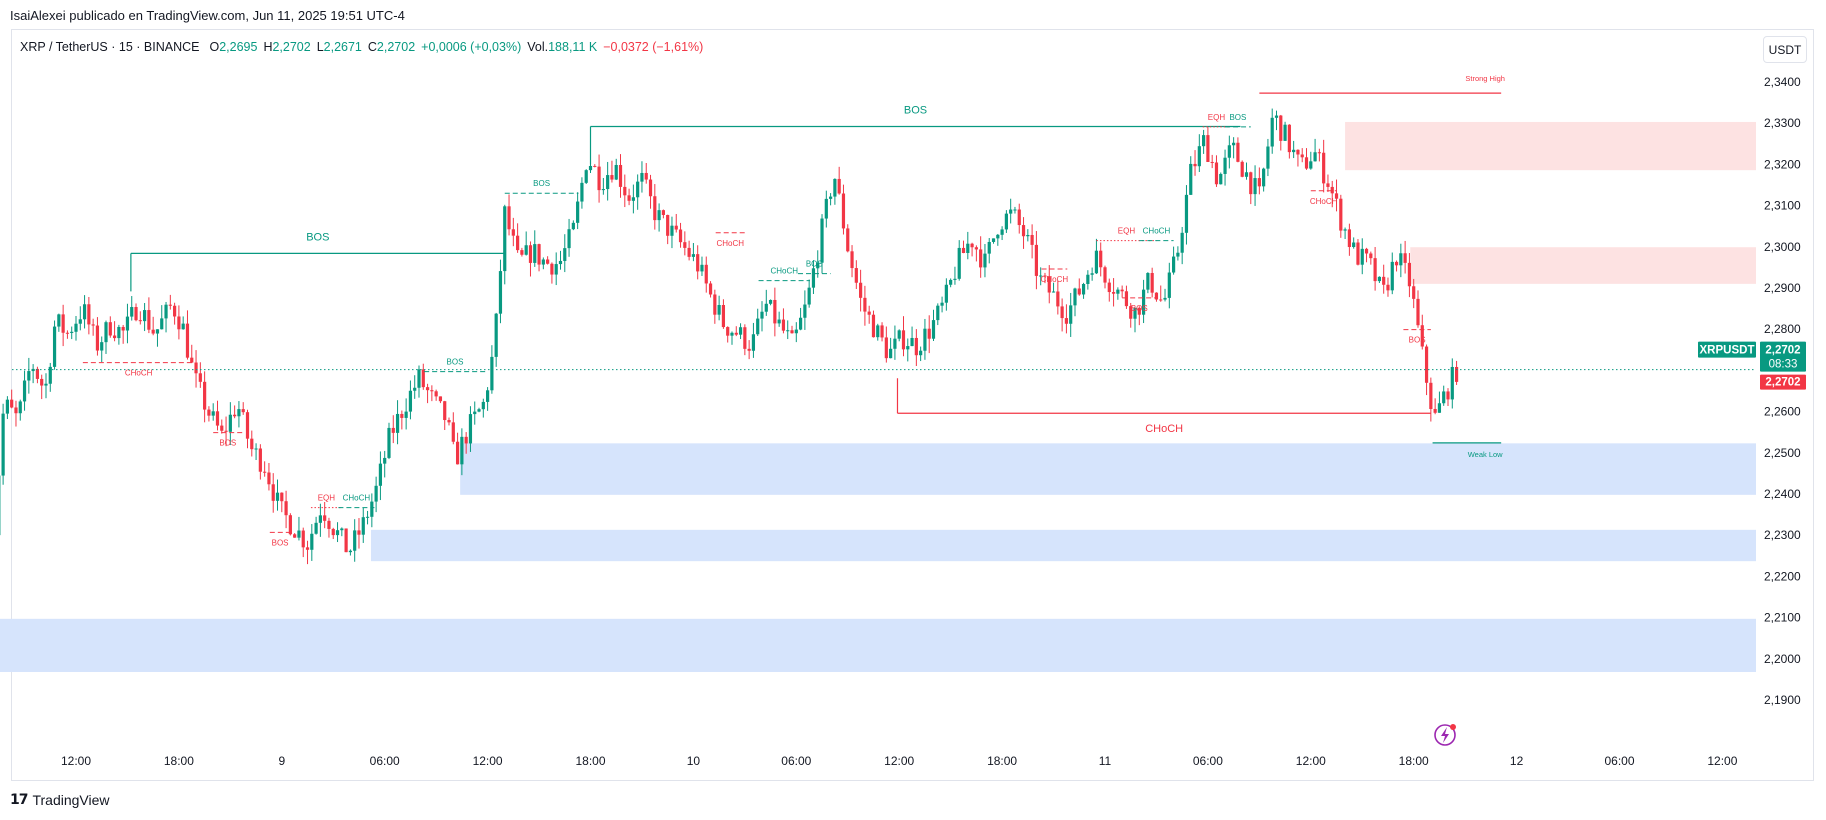 This screenshot has height=820, width=1826. I want to click on low-value: 2,2671, so click(342, 47).